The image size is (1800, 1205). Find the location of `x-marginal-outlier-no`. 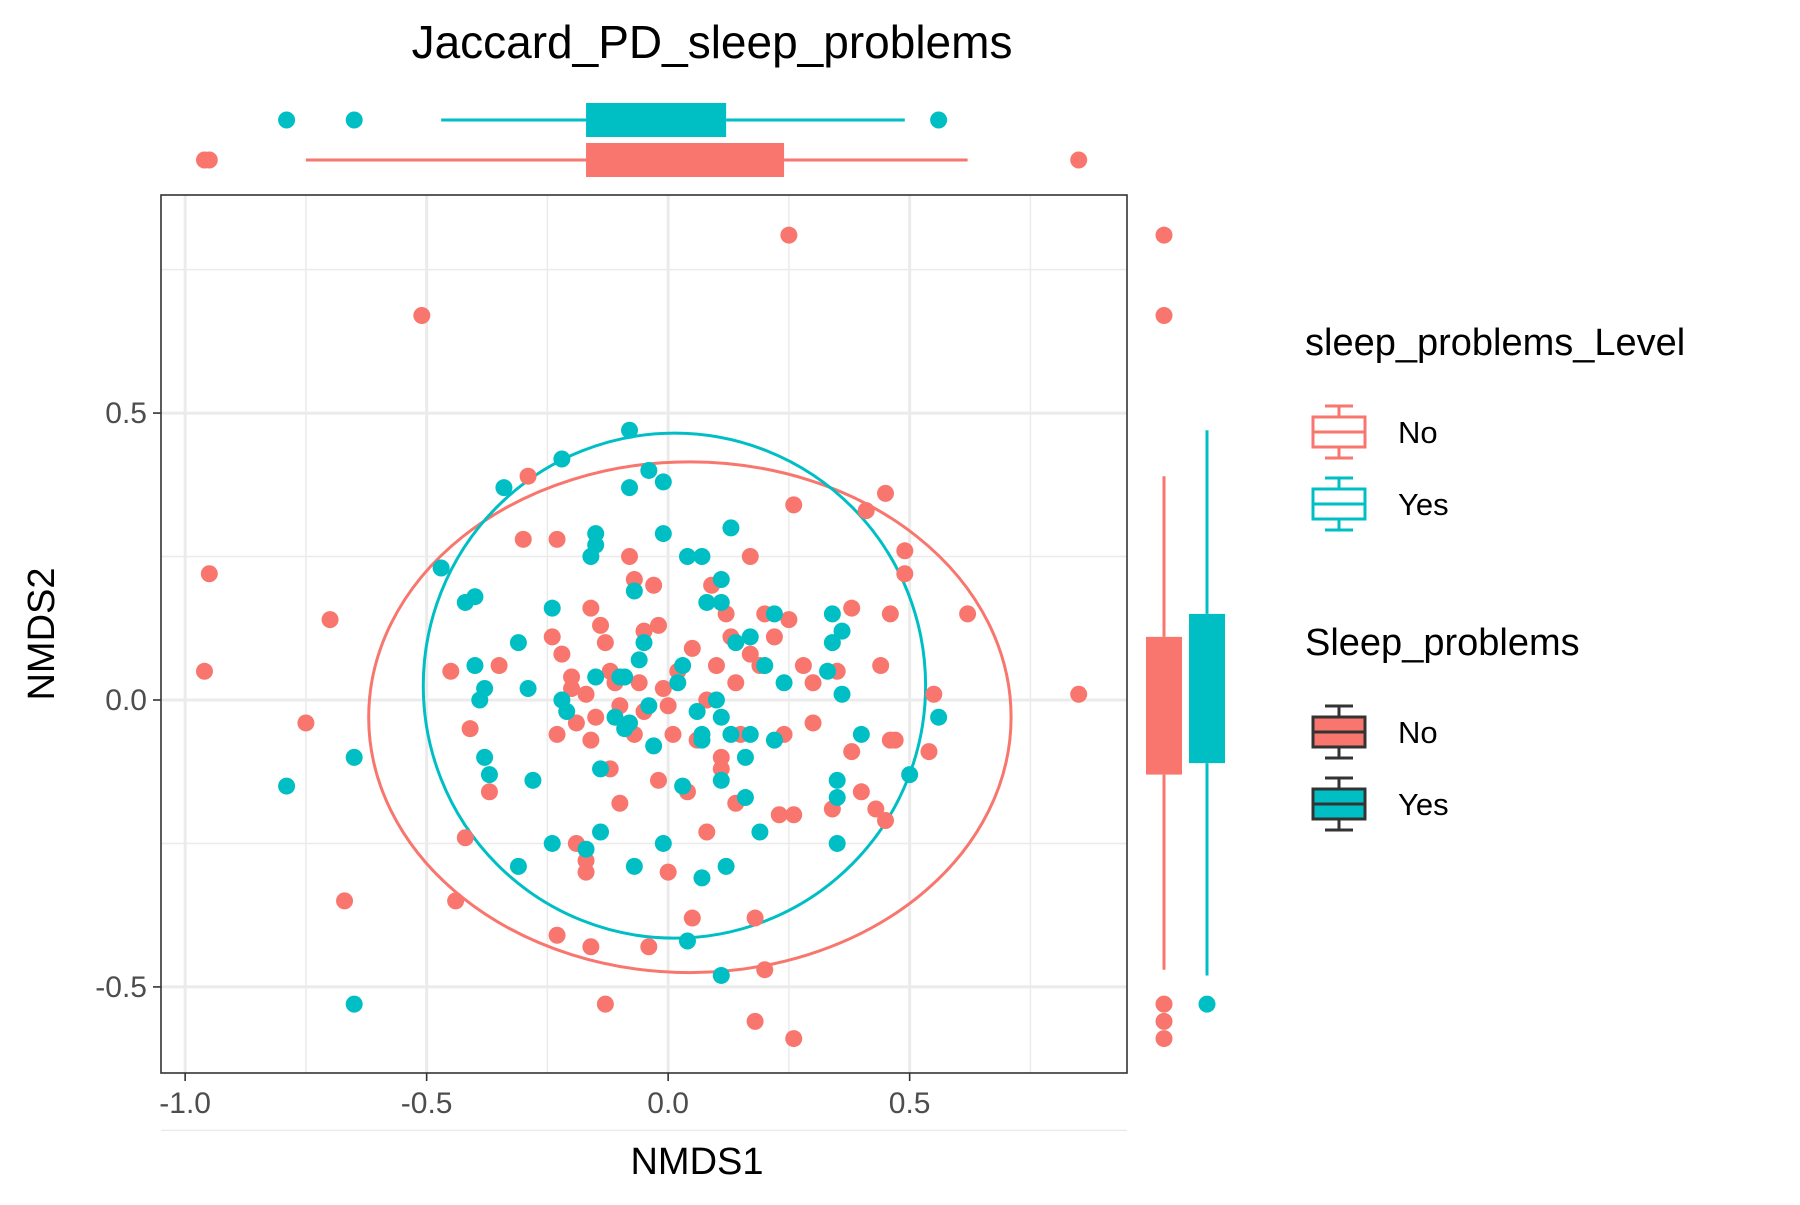

x-marginal-outlier-no is located at coordinates (1079, 160).